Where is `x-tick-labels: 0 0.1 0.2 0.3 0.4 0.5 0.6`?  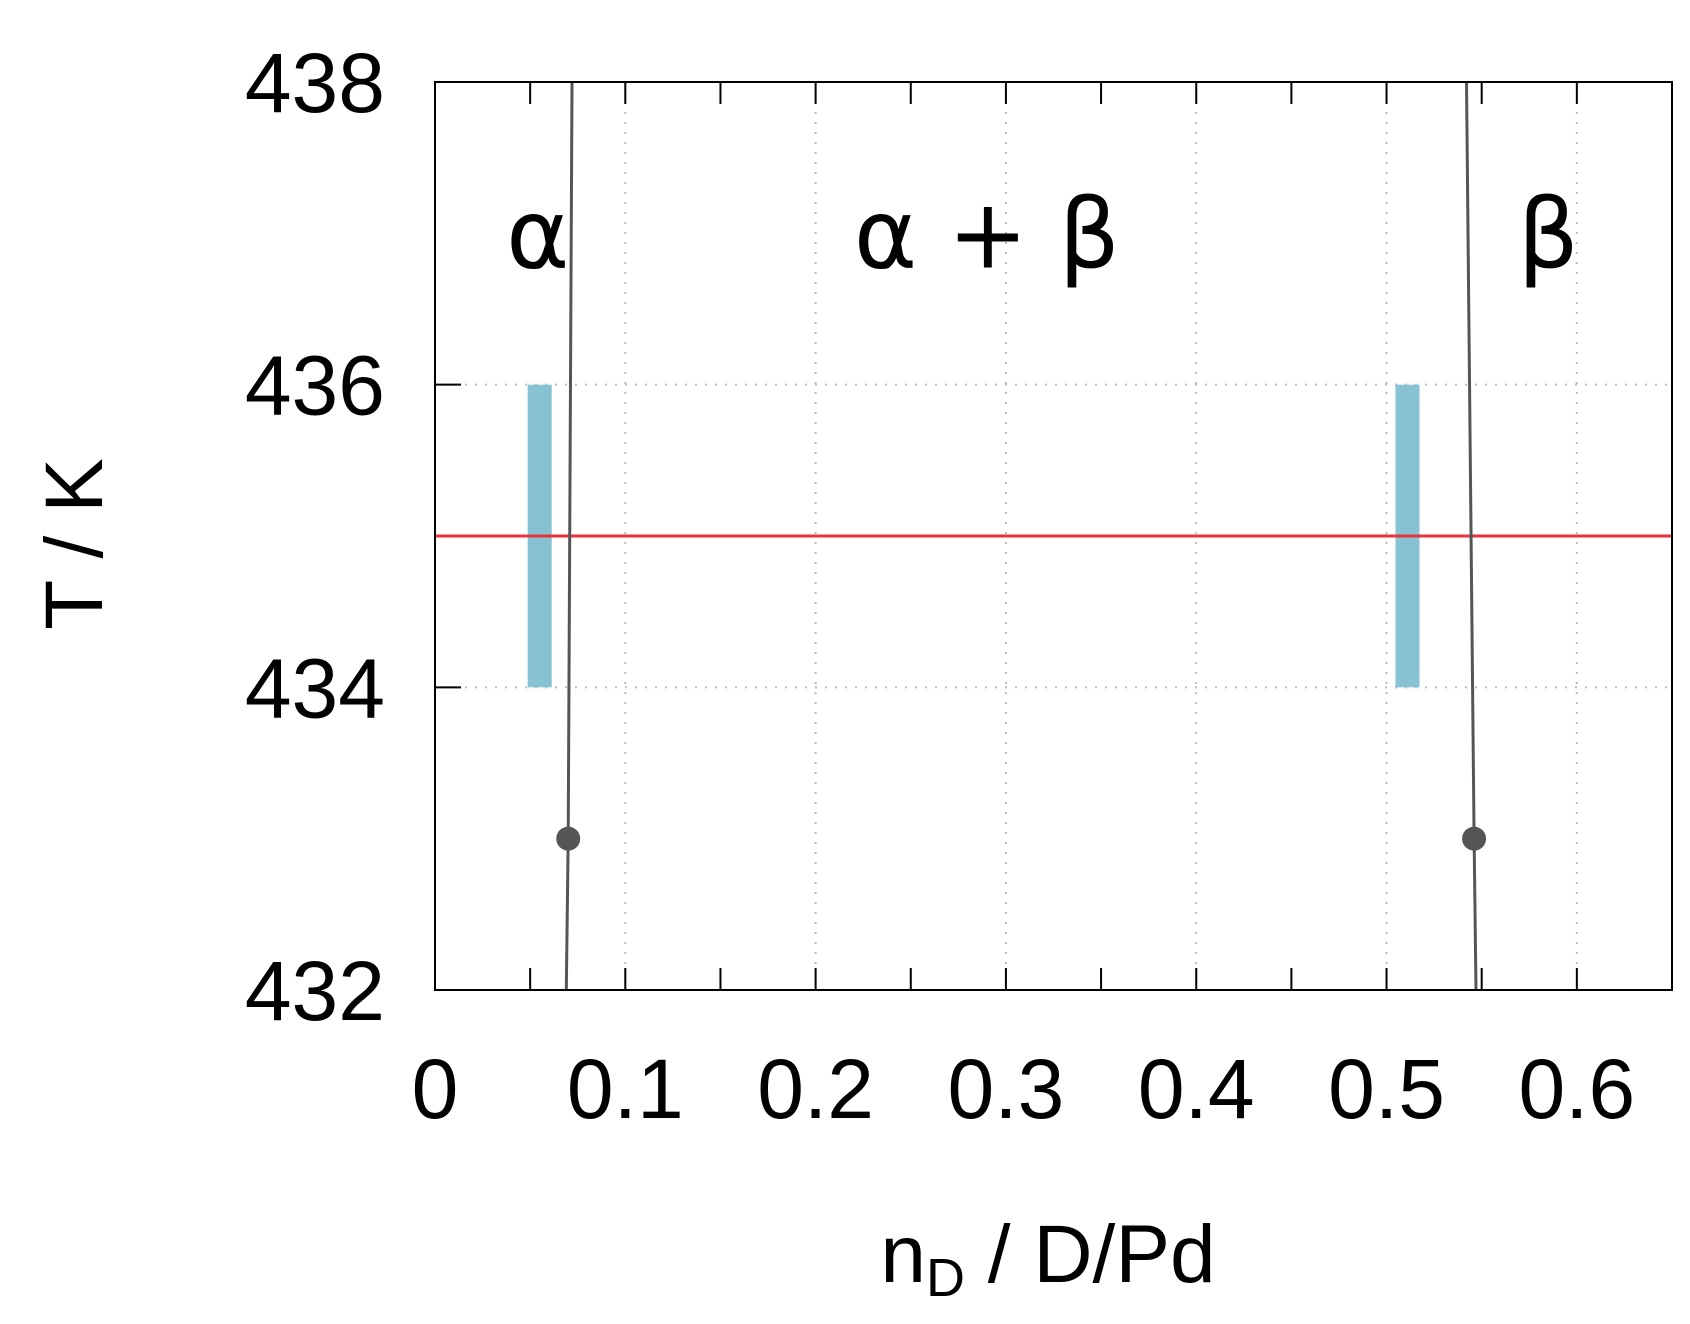 x-tick-labels: 0 0.1 0.2 0.3 0.4 0.5 0.6 is located at coordinates (1024, 1089).